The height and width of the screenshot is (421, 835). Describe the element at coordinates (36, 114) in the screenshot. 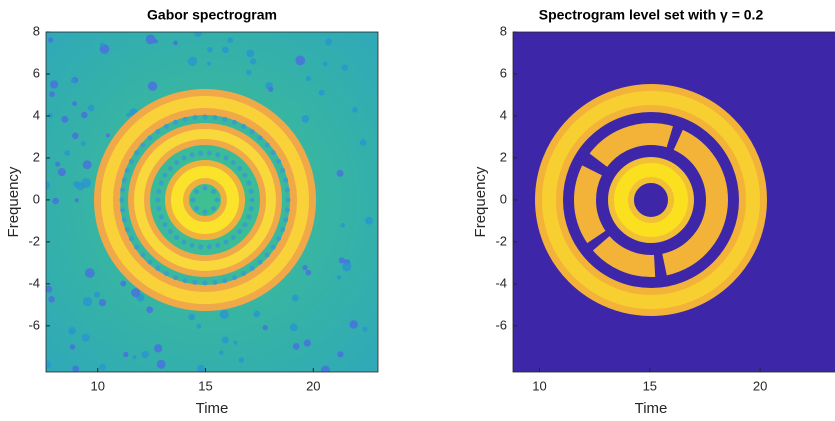

I see `y-tick-label: 4` at that location.